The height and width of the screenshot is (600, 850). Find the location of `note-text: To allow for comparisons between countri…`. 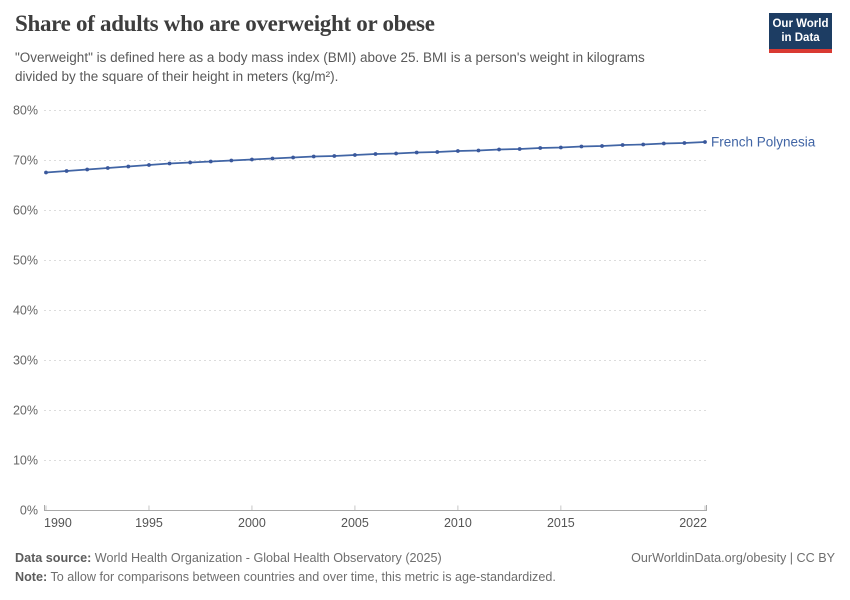

note-text: To allow for comparisons between countri… is located at coordinates (301, 577).